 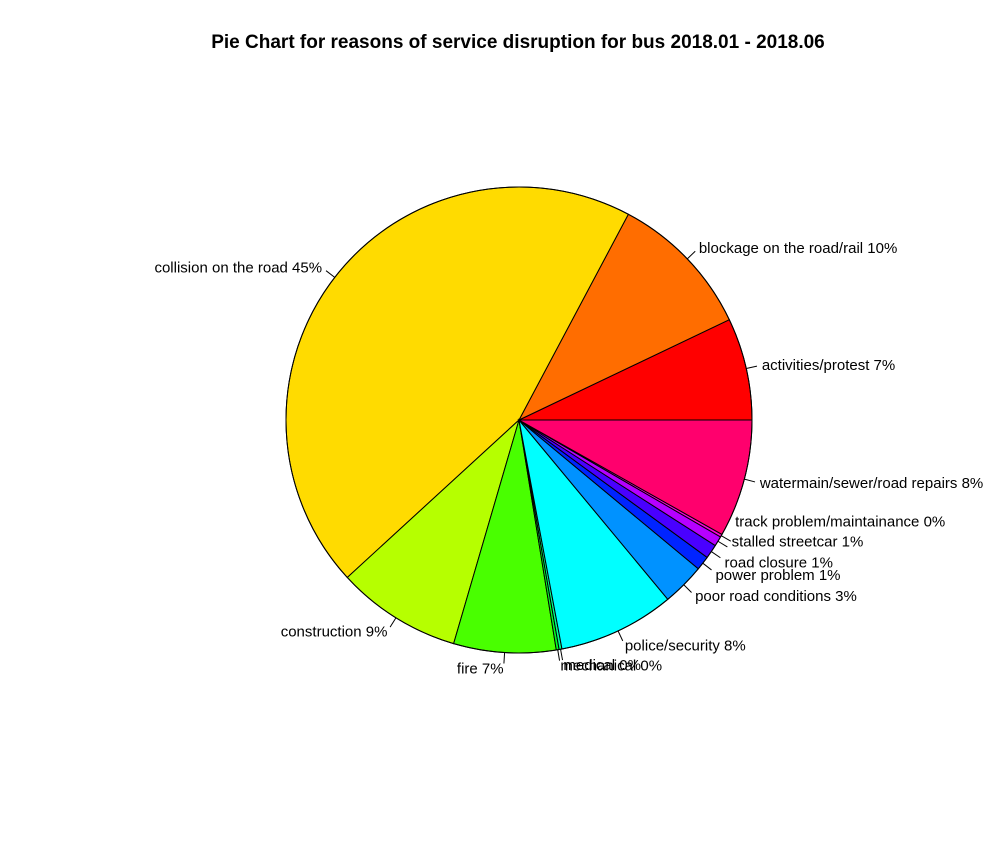 I want to click on slice-label: road closure 1%, so click(x=779, y=563).